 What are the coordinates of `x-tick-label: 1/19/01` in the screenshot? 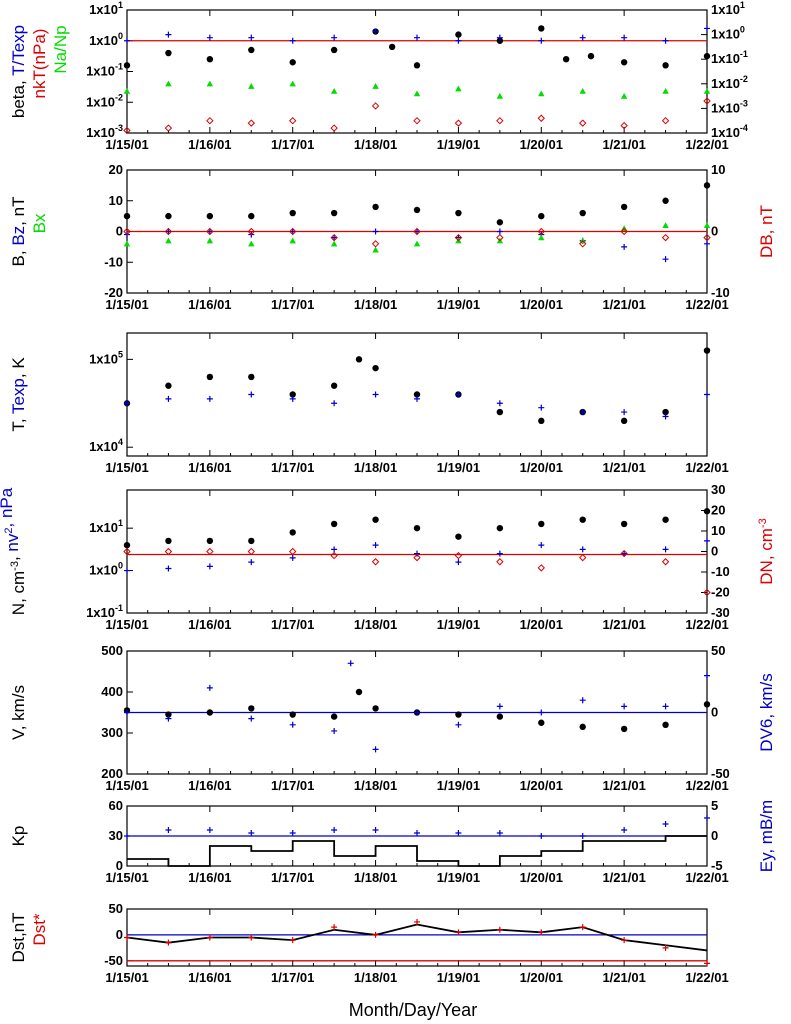 It's located at (458, 304).